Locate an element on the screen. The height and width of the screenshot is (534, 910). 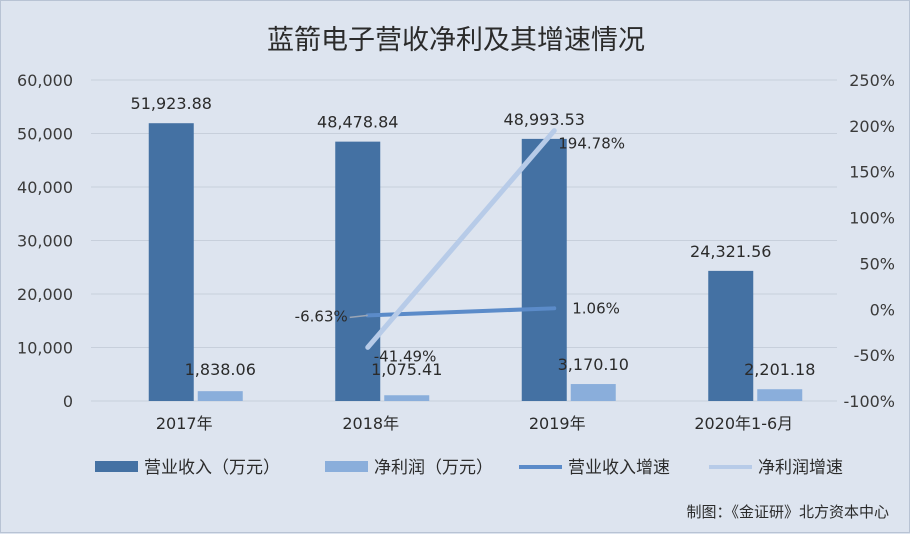
revenue-value-label: 51,923.88 is located at coordinates (171, 103).